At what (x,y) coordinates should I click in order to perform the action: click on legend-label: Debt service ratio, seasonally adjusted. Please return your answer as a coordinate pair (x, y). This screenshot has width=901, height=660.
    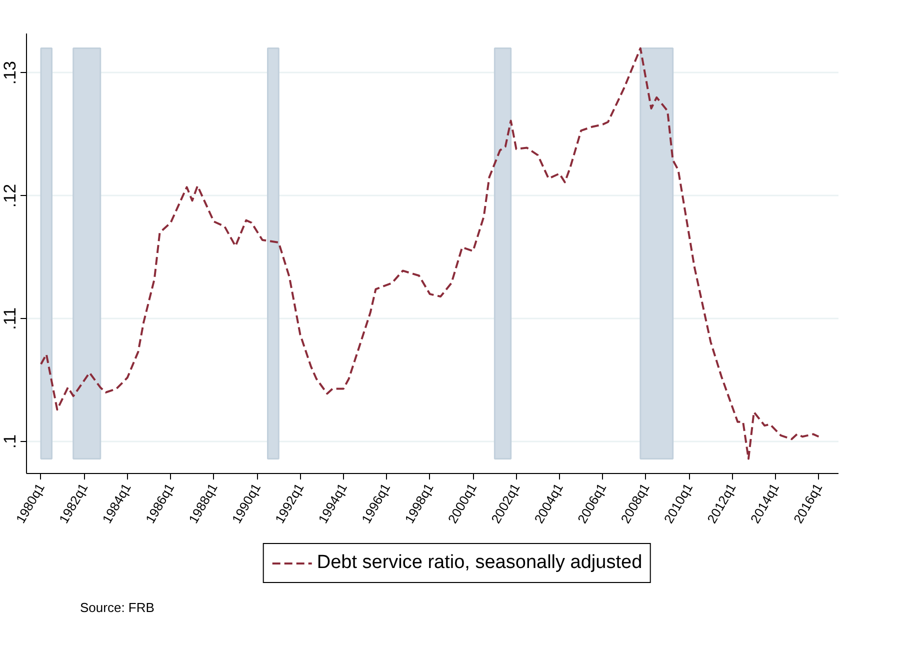
    Looking at the image, I should click on (479, 563).